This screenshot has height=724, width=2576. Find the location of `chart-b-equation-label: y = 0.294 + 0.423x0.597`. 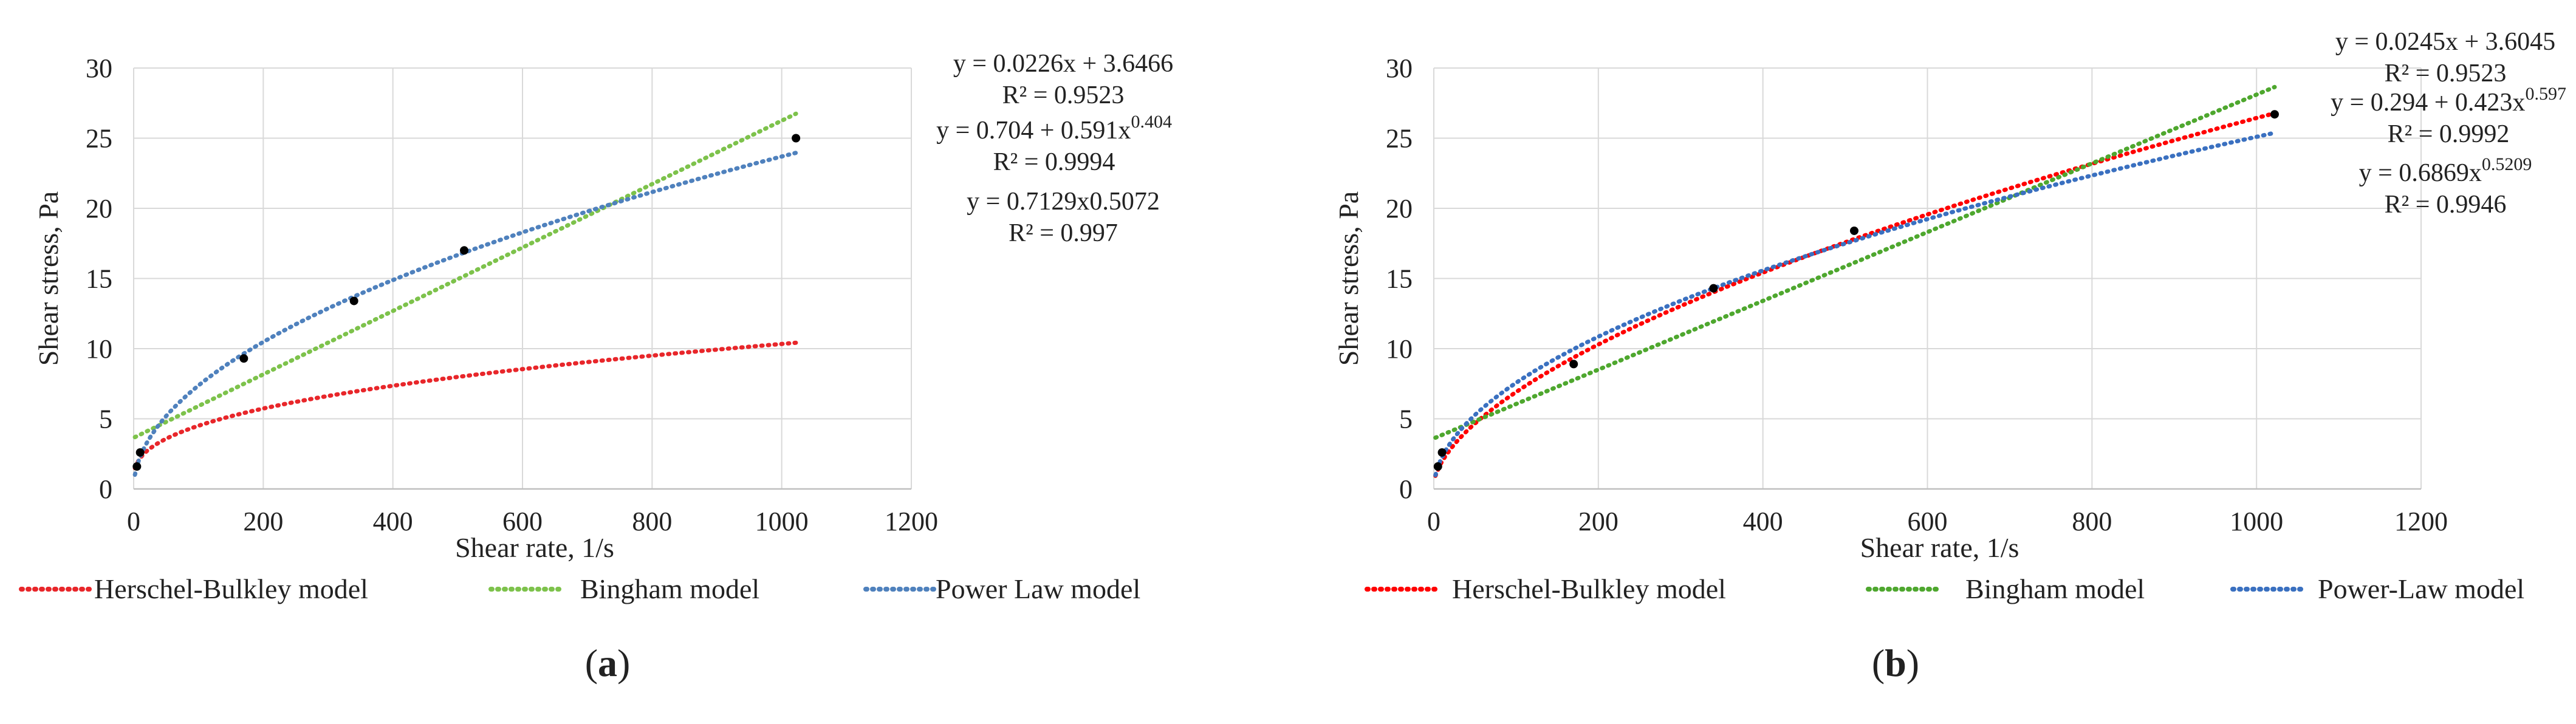

chart-b-equation-label: y = 0.294 + 0.423x0.597 is located at coordinates (2448, 100).